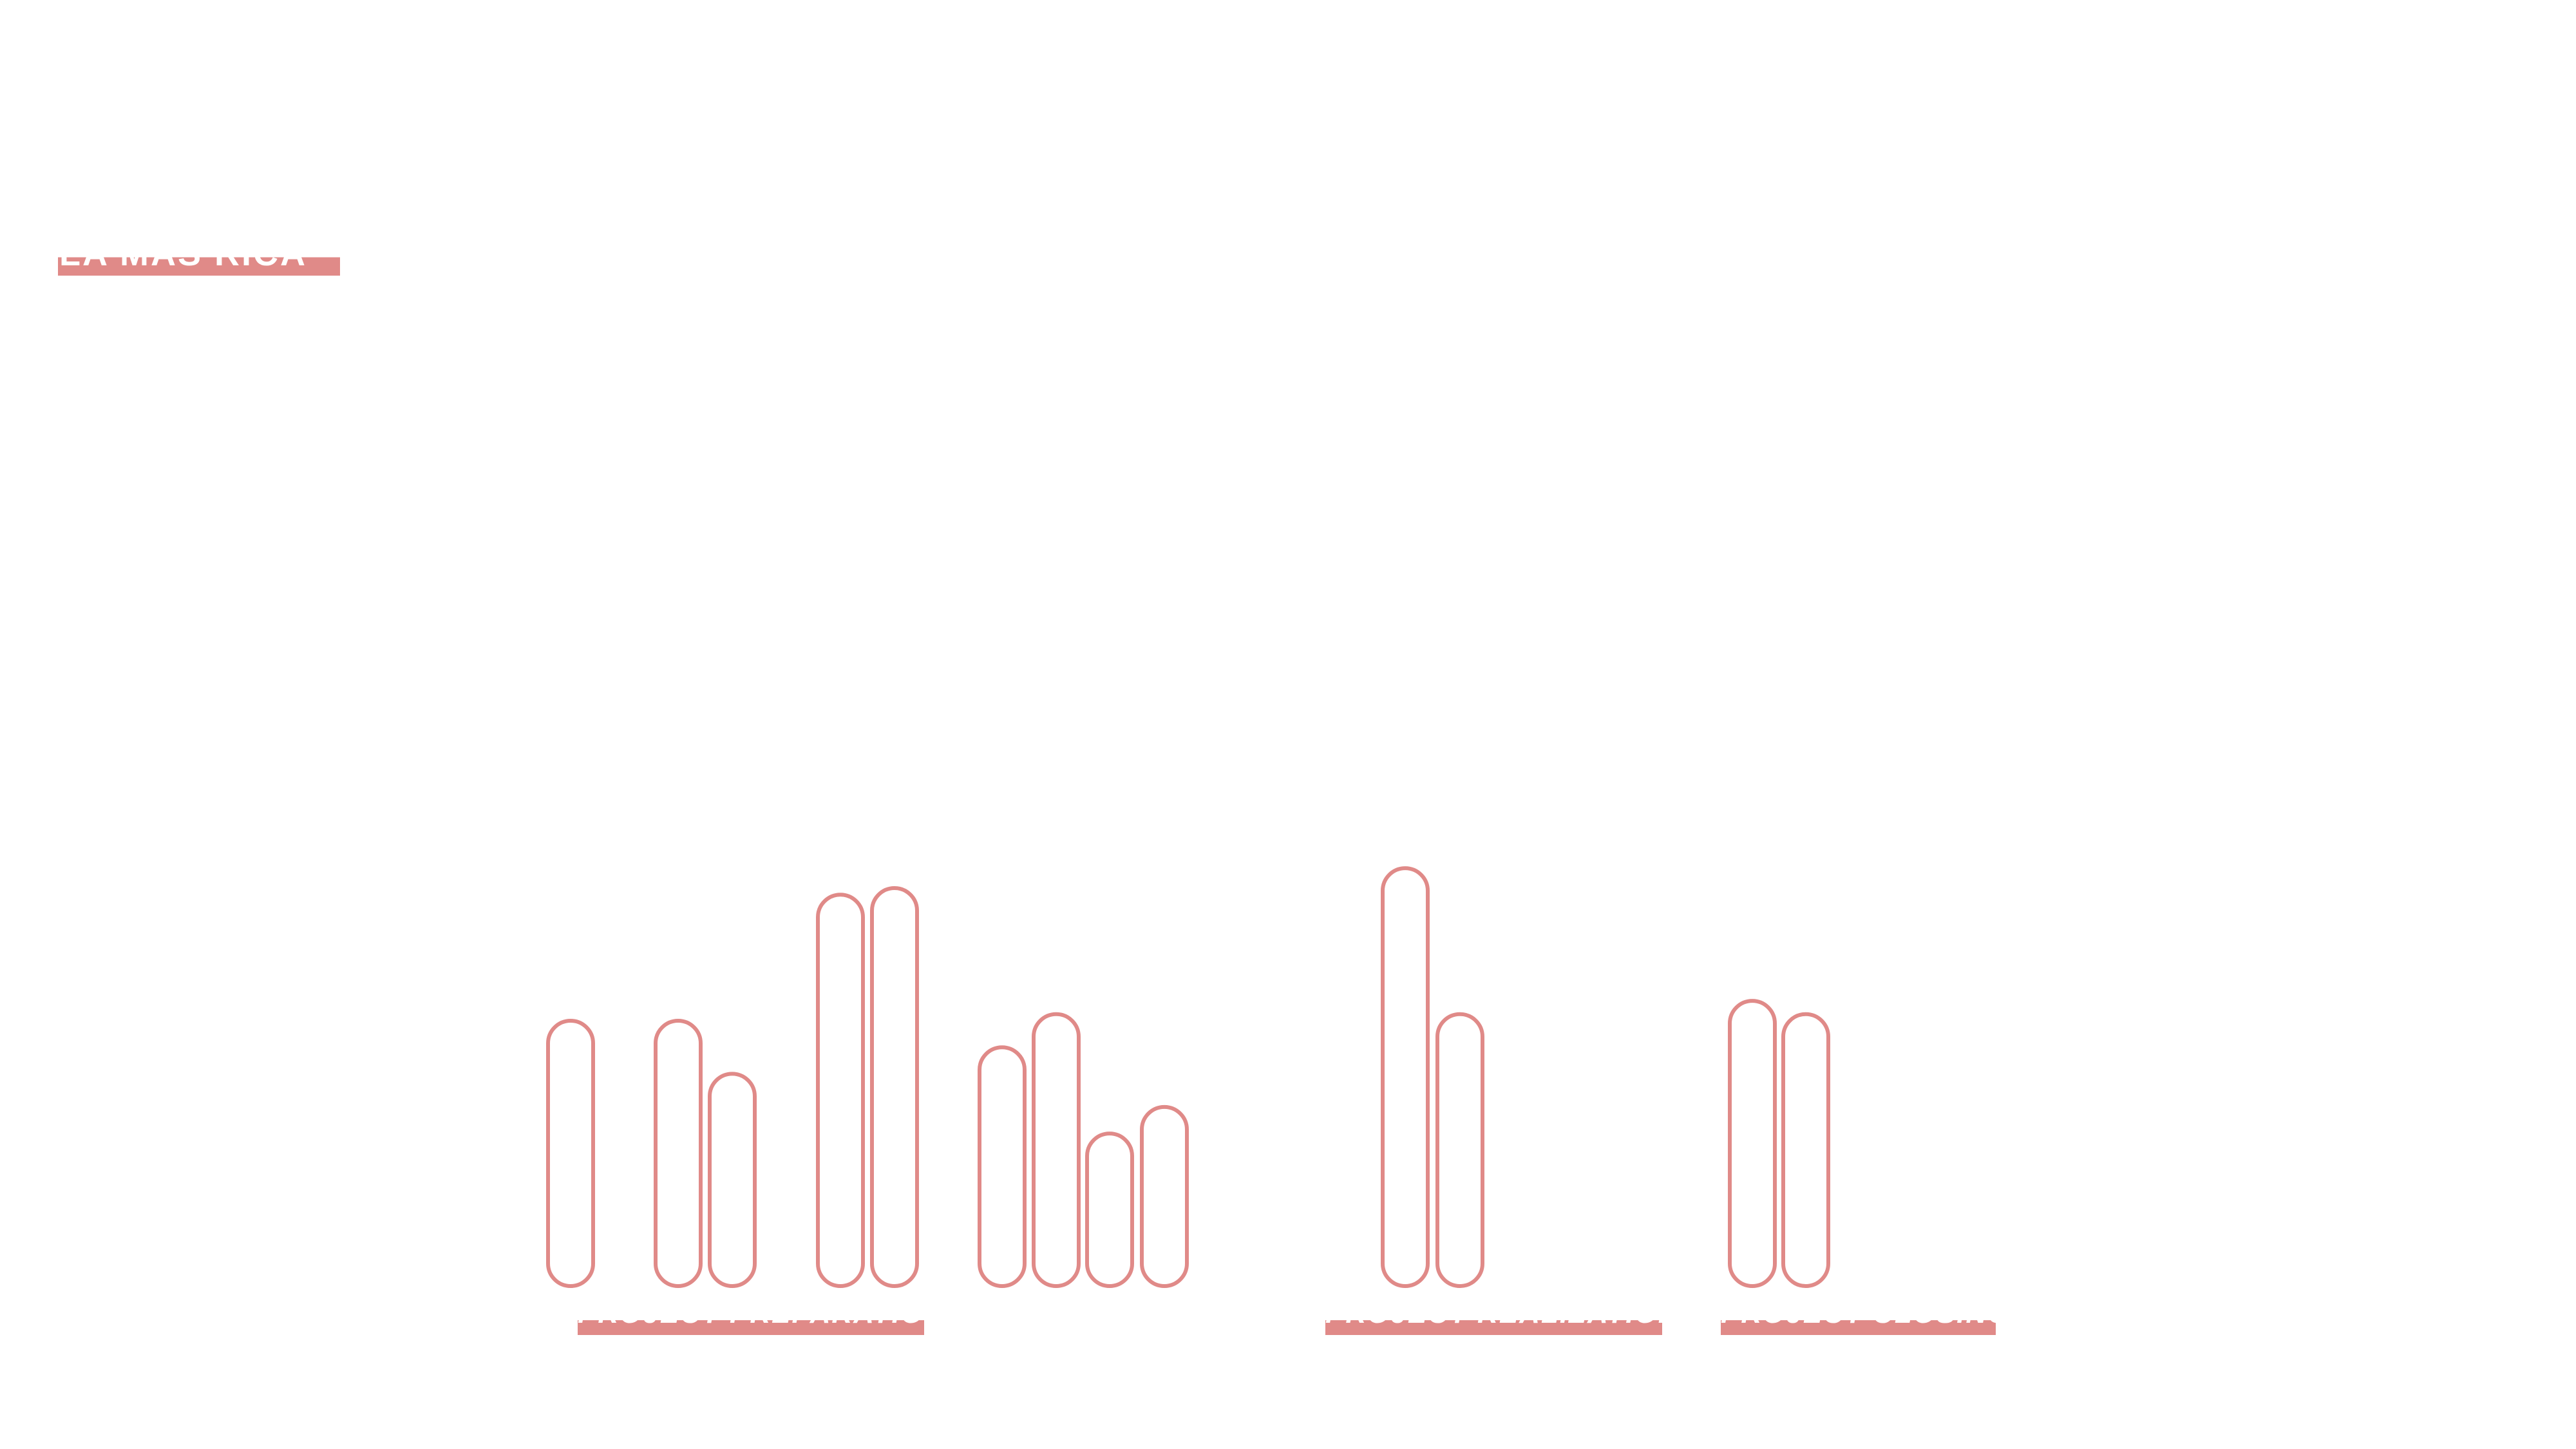  What do you see at coordinates (751, 1318) in the screenshot?
I see `phase-label-preparation: PROJECT PREPARATION` at bounding box center [751, 1318].